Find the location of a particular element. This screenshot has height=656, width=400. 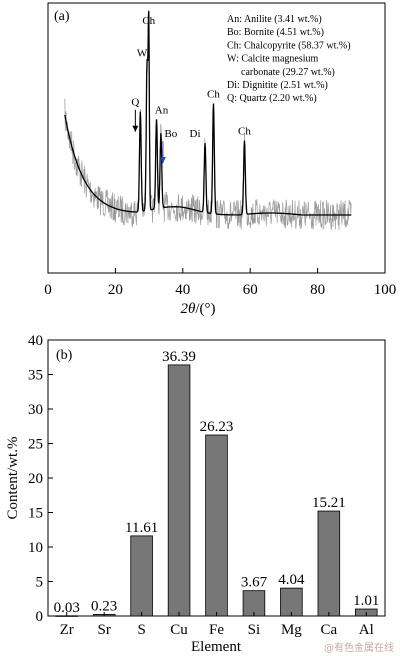

bar-mg is located at coordinates (291, 602).